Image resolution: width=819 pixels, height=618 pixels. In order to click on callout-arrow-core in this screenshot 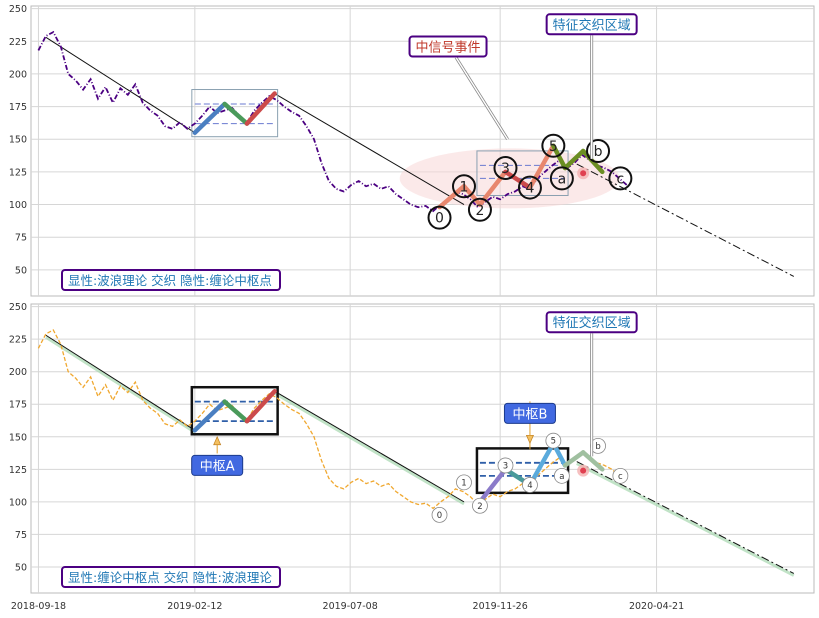, I will do `click(482, 98)`.